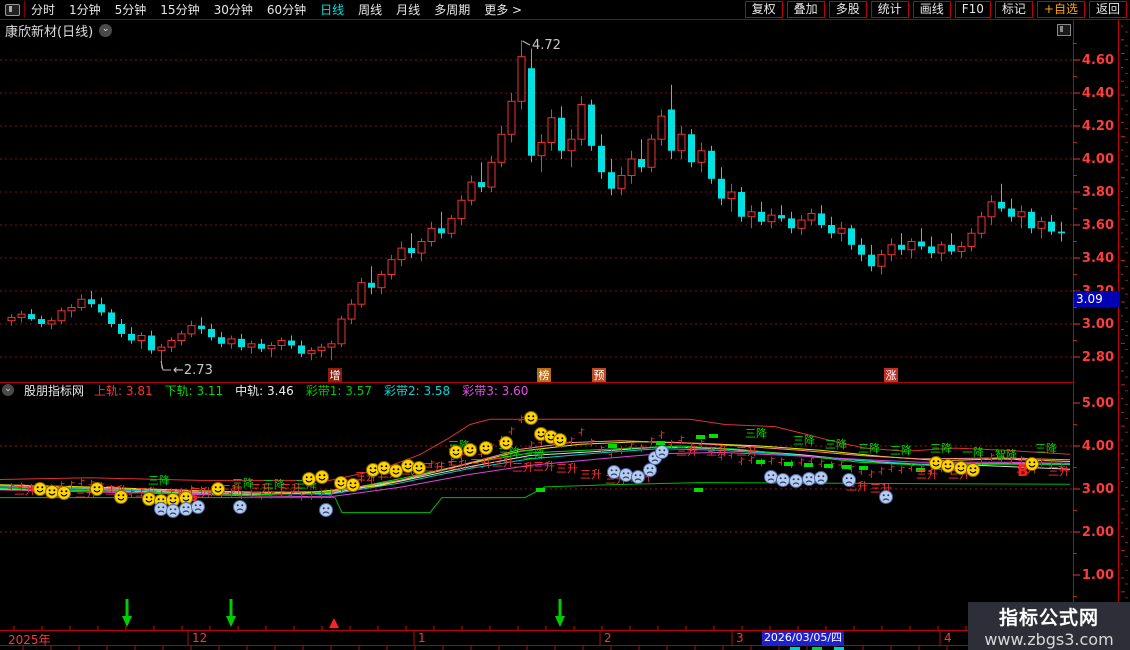 The width and height of the screenshot is (1130, 650). I want to click on tab-月线: 月线, so click(408, 10).